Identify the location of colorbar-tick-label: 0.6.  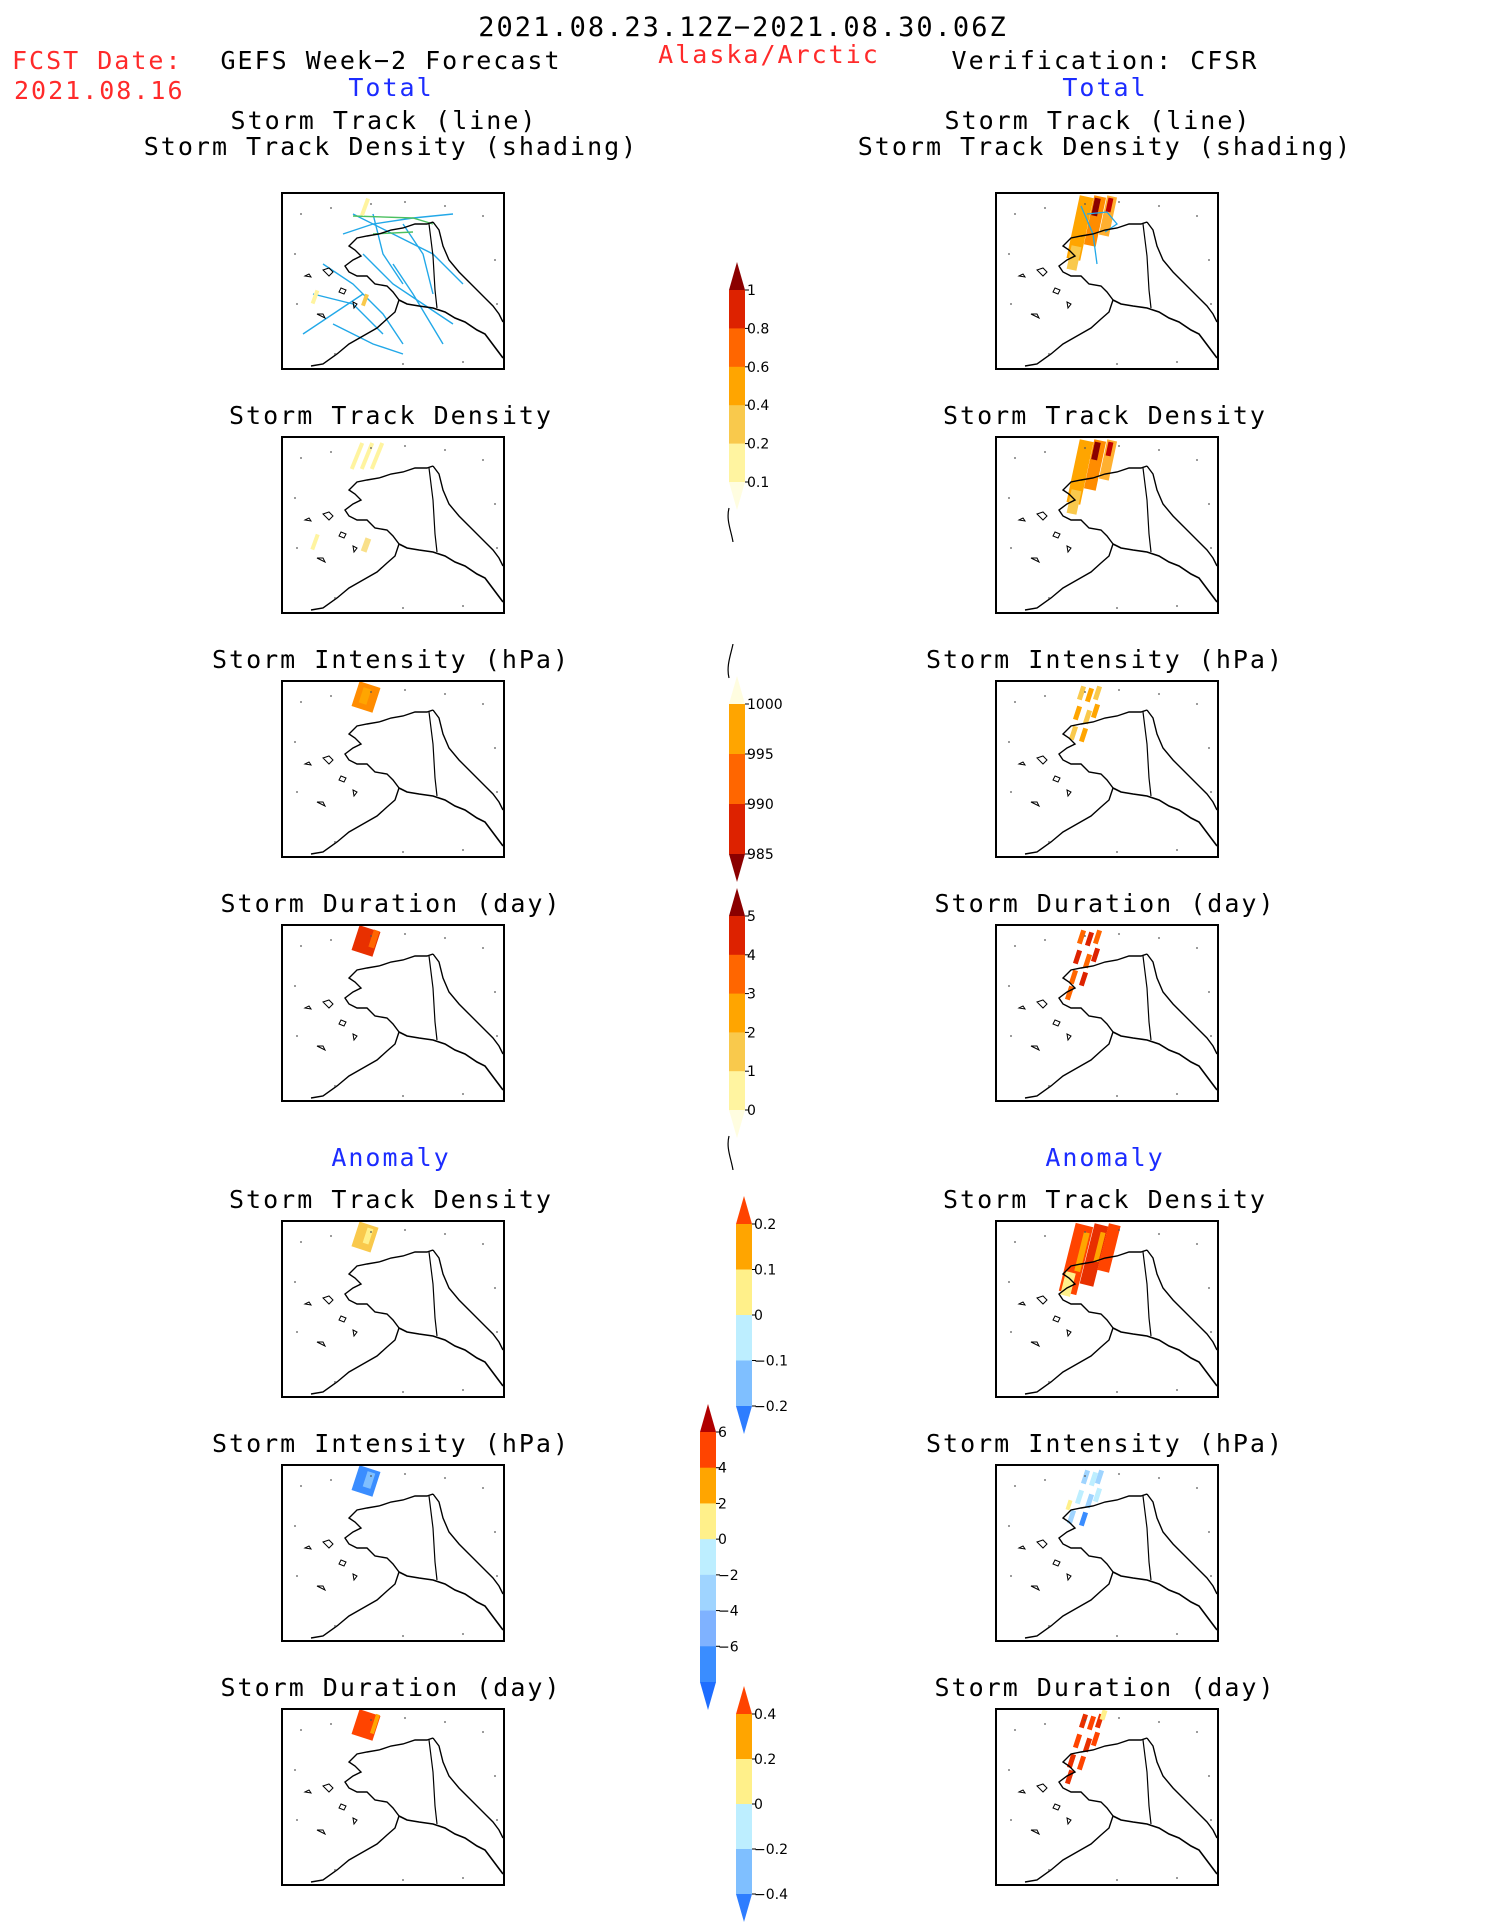
(758, 368).